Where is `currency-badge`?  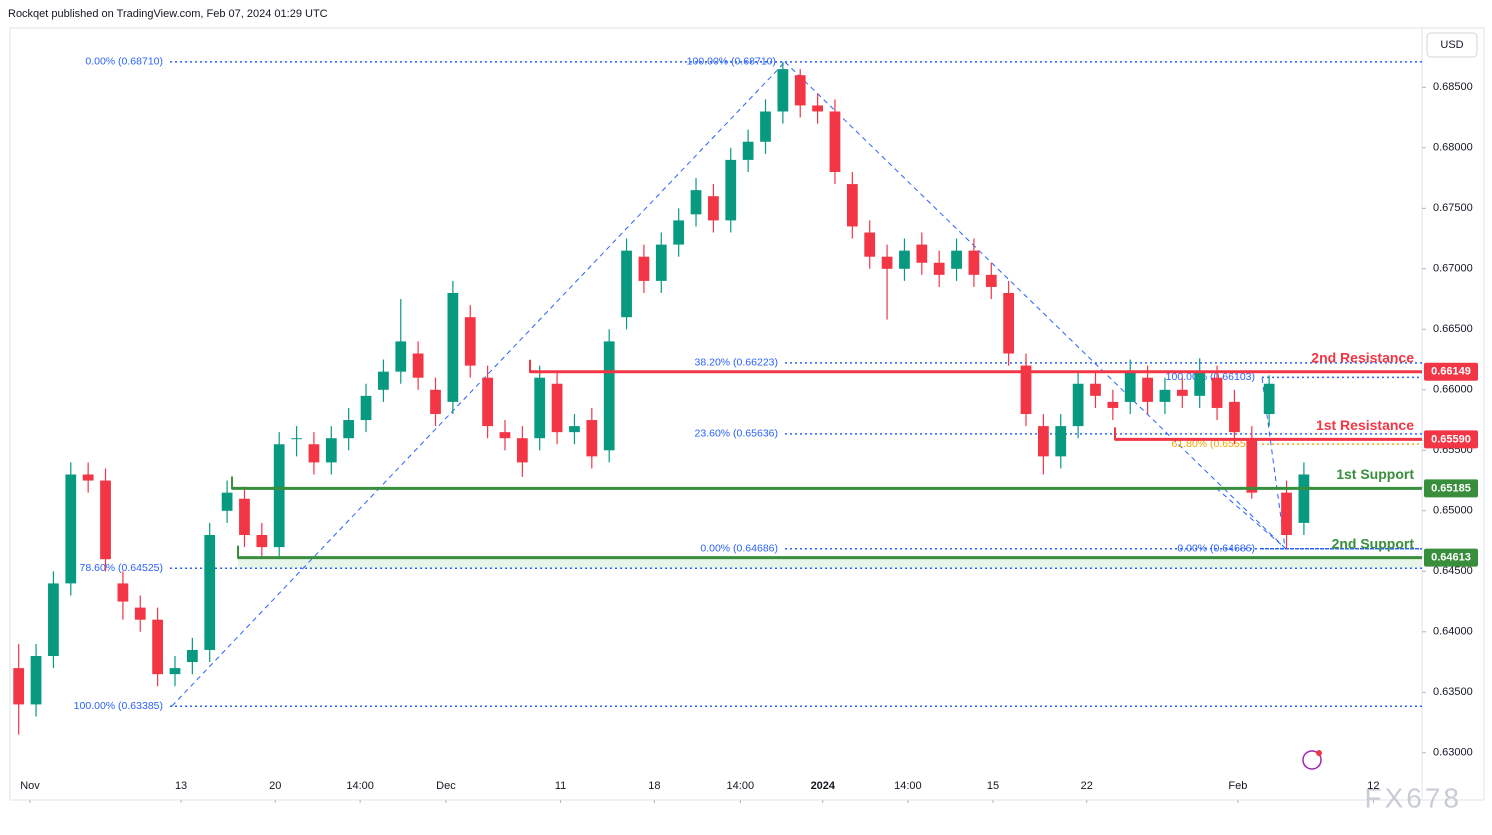 currency-badge is located at coordinates (1452, 45).